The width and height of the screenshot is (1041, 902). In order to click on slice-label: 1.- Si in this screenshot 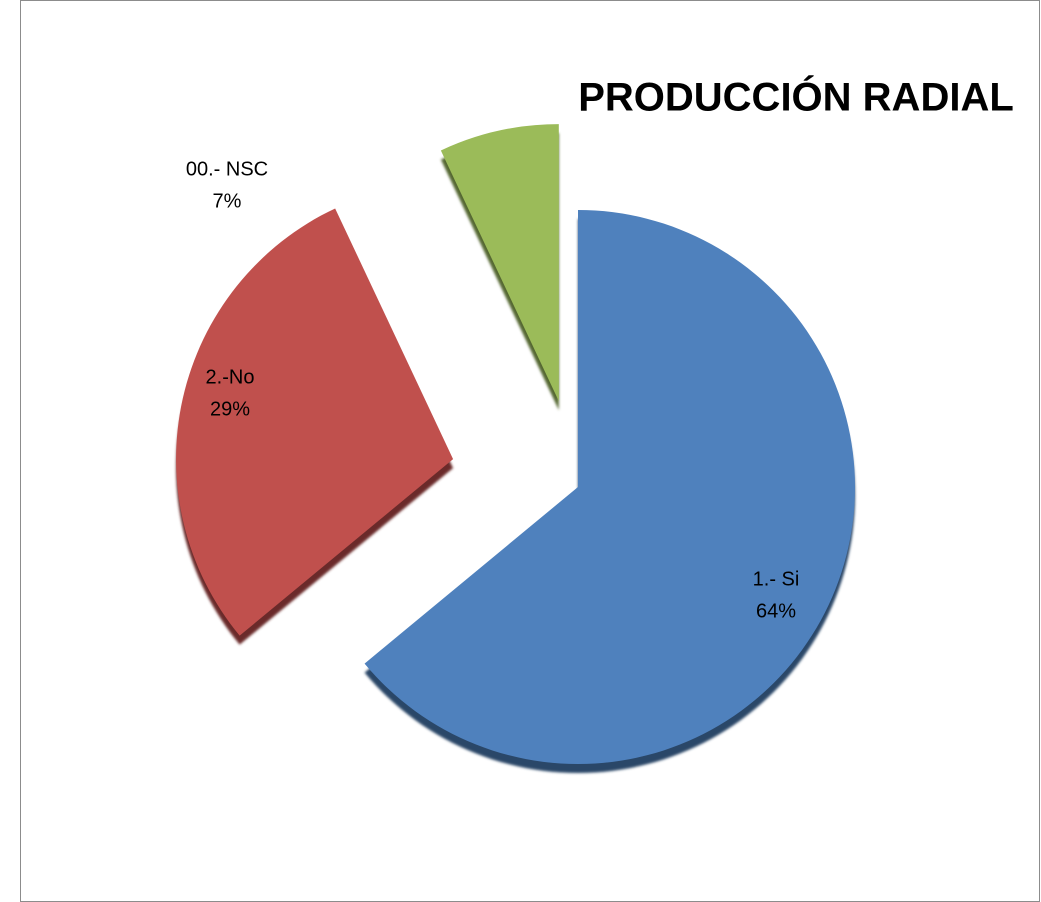, I will do `click(776, 579)`.